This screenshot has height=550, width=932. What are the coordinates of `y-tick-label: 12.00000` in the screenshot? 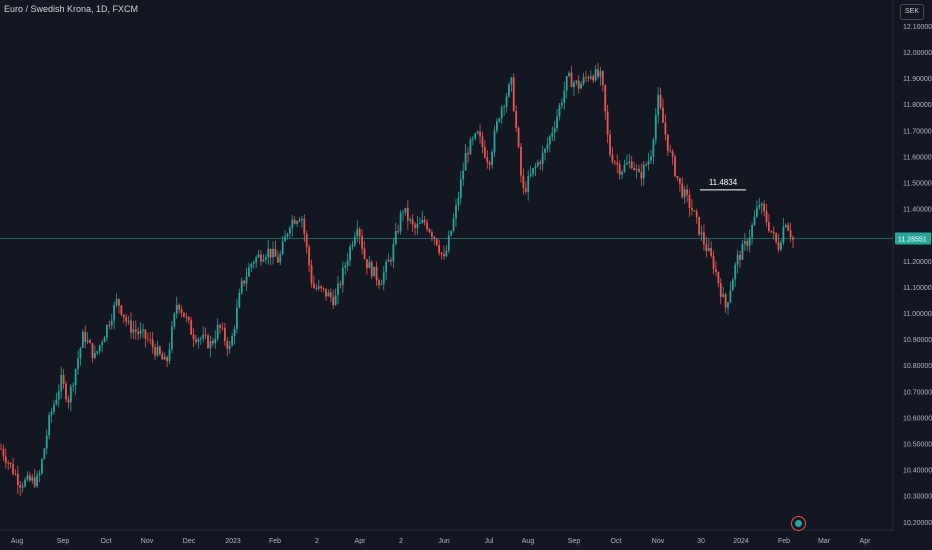 It's located at (917, 53).